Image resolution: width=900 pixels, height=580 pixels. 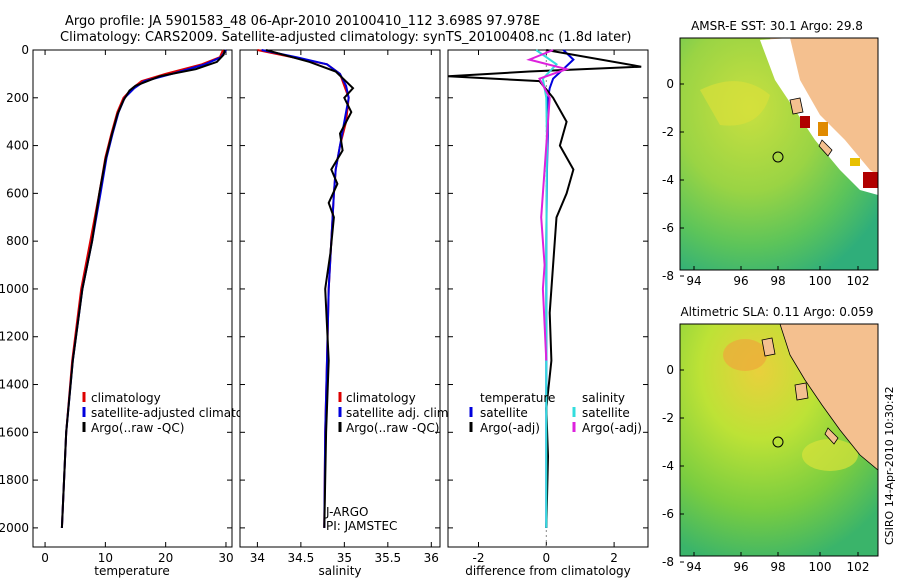 What do you see at coordinates (548, 205) in the screenshot?
I see `series-line-sal-argo` at bounding box center [548, 205].